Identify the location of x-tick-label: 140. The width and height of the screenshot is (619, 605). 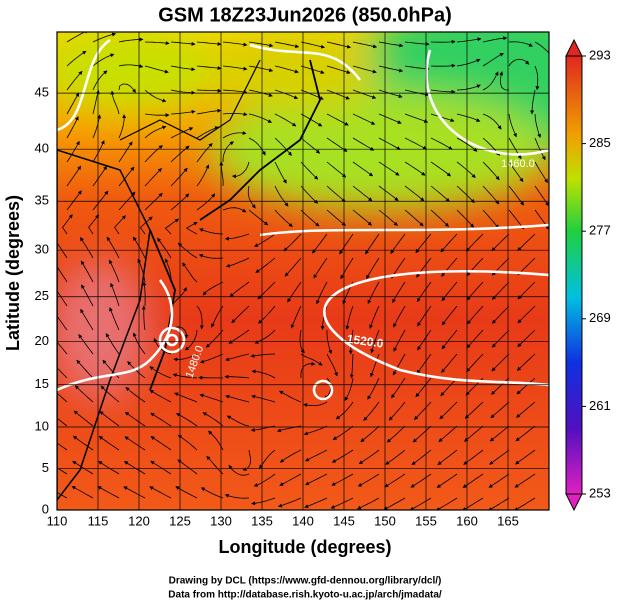
(303, 520).